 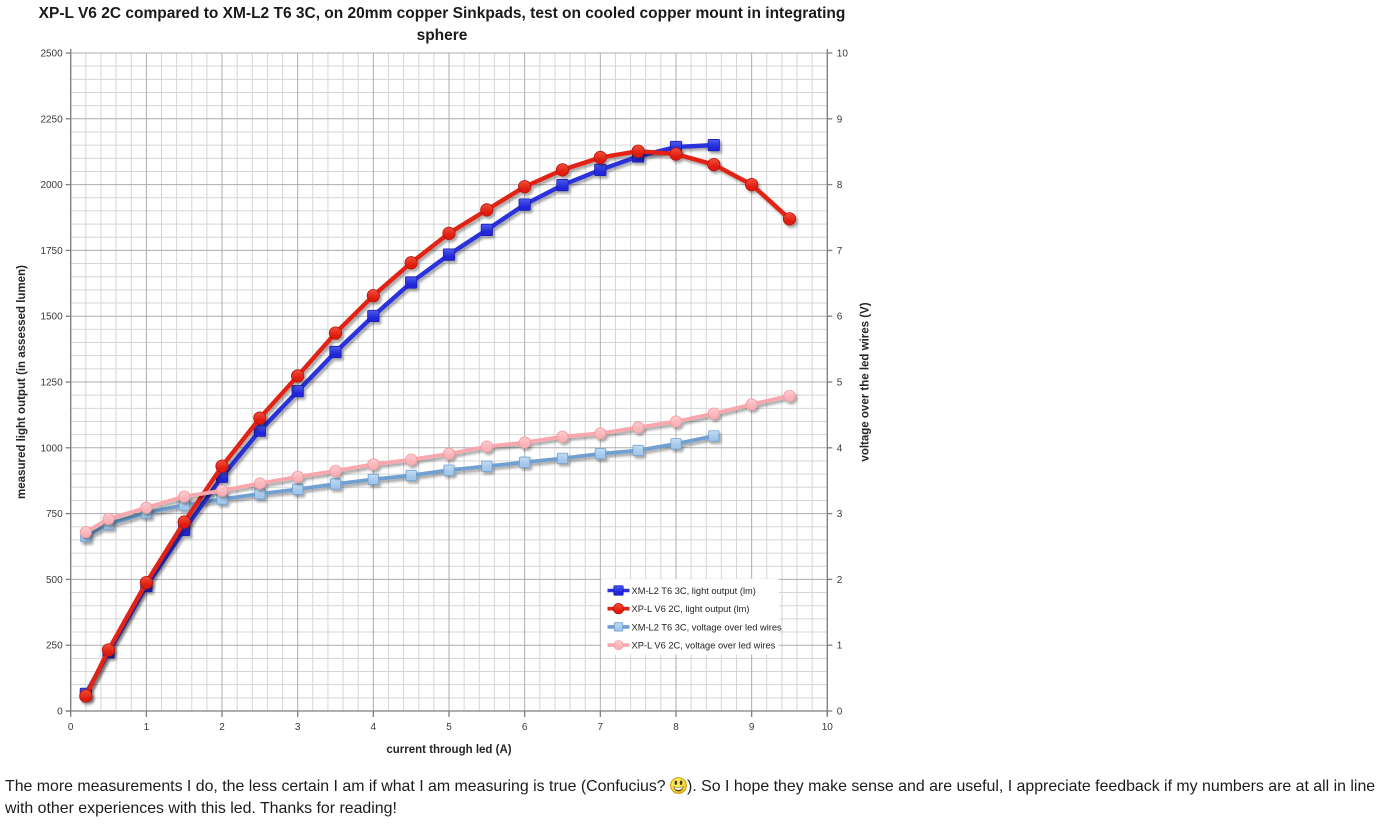 I want to click on svg-text: 1750, so click(x=51, y=251).